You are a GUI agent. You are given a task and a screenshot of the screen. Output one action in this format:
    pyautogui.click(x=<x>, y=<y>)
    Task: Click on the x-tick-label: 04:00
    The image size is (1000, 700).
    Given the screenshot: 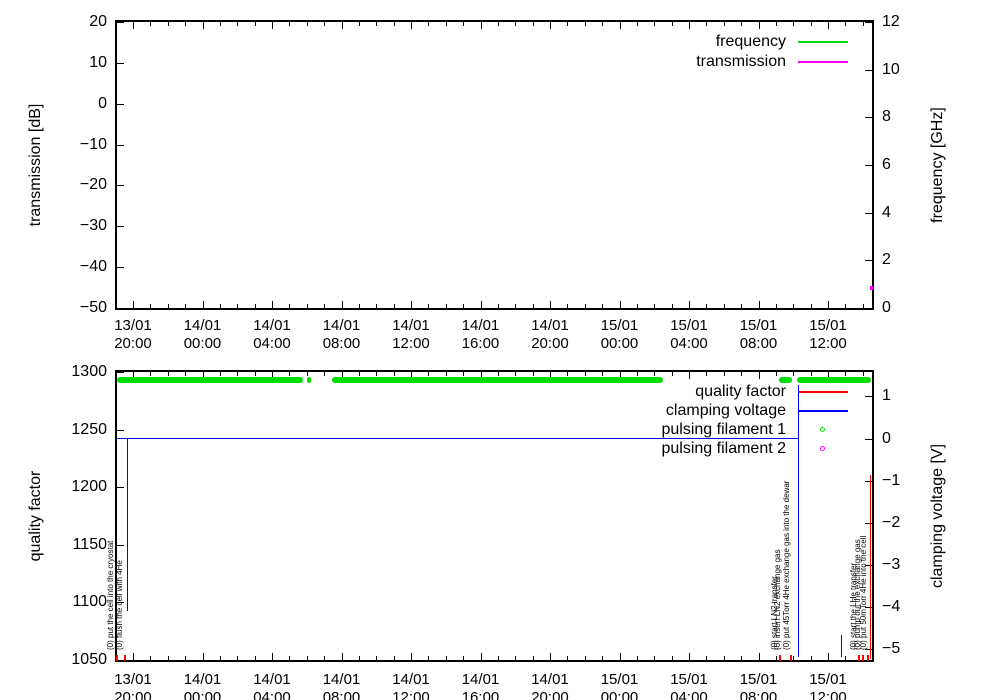 What is the action you would take?
    pyautogui.click(x=689, y=694)
    